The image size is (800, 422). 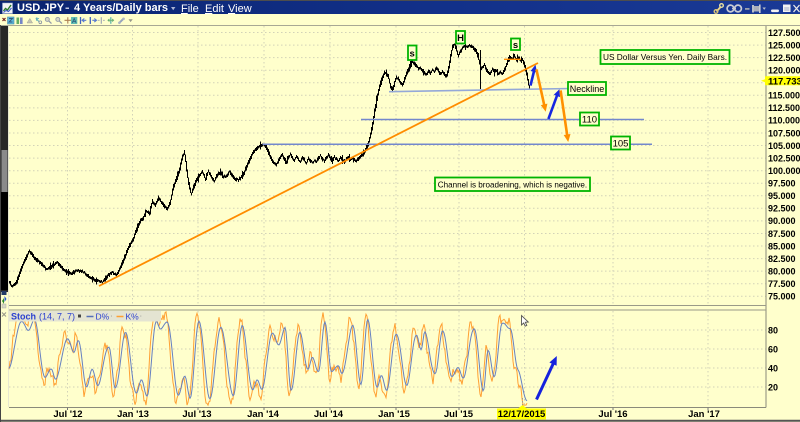 I want to click on svg-text: Neckline, so click(x=587, y=89).